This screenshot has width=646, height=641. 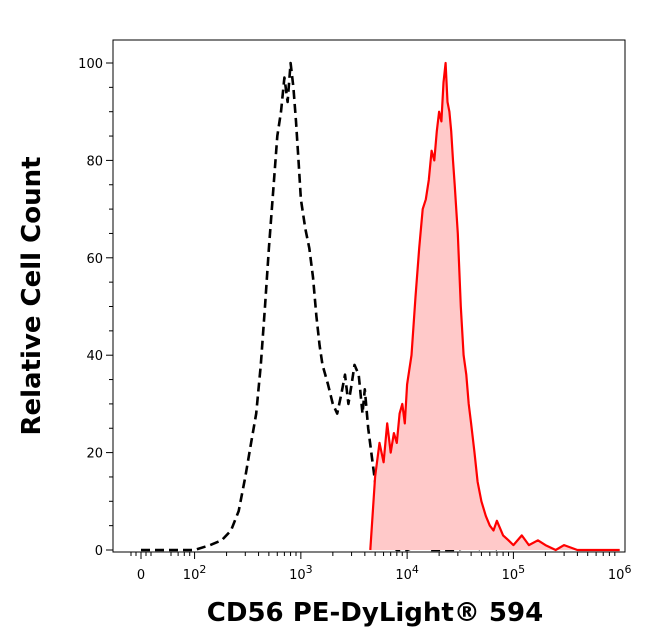 What do you see at coordinates (195, 573) in the screenshot?
I see `x-tick-label: 10²` at bounding box center [195, 573].